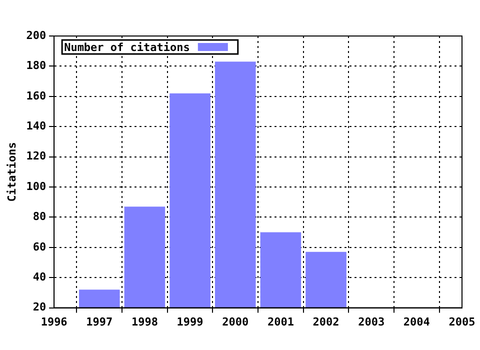  I want to click on x-tick-label: 1996, so click(54, 321).